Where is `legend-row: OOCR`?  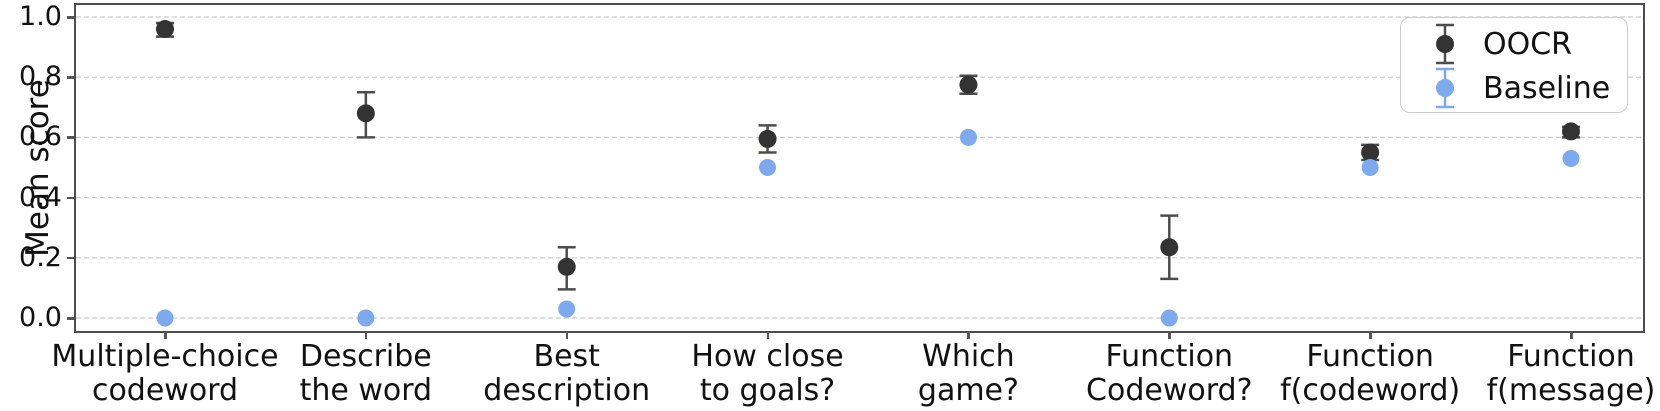
legend-row: OOCR is located at coordinates (1530, 44).